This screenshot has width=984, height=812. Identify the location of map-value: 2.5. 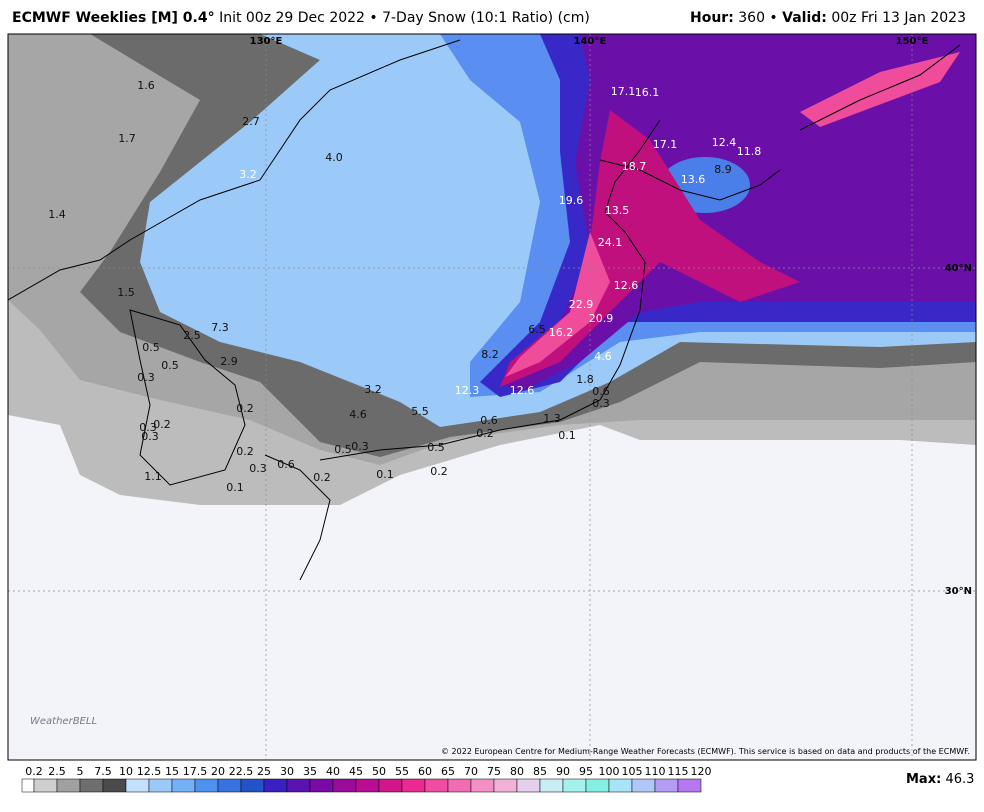
(192, 335).